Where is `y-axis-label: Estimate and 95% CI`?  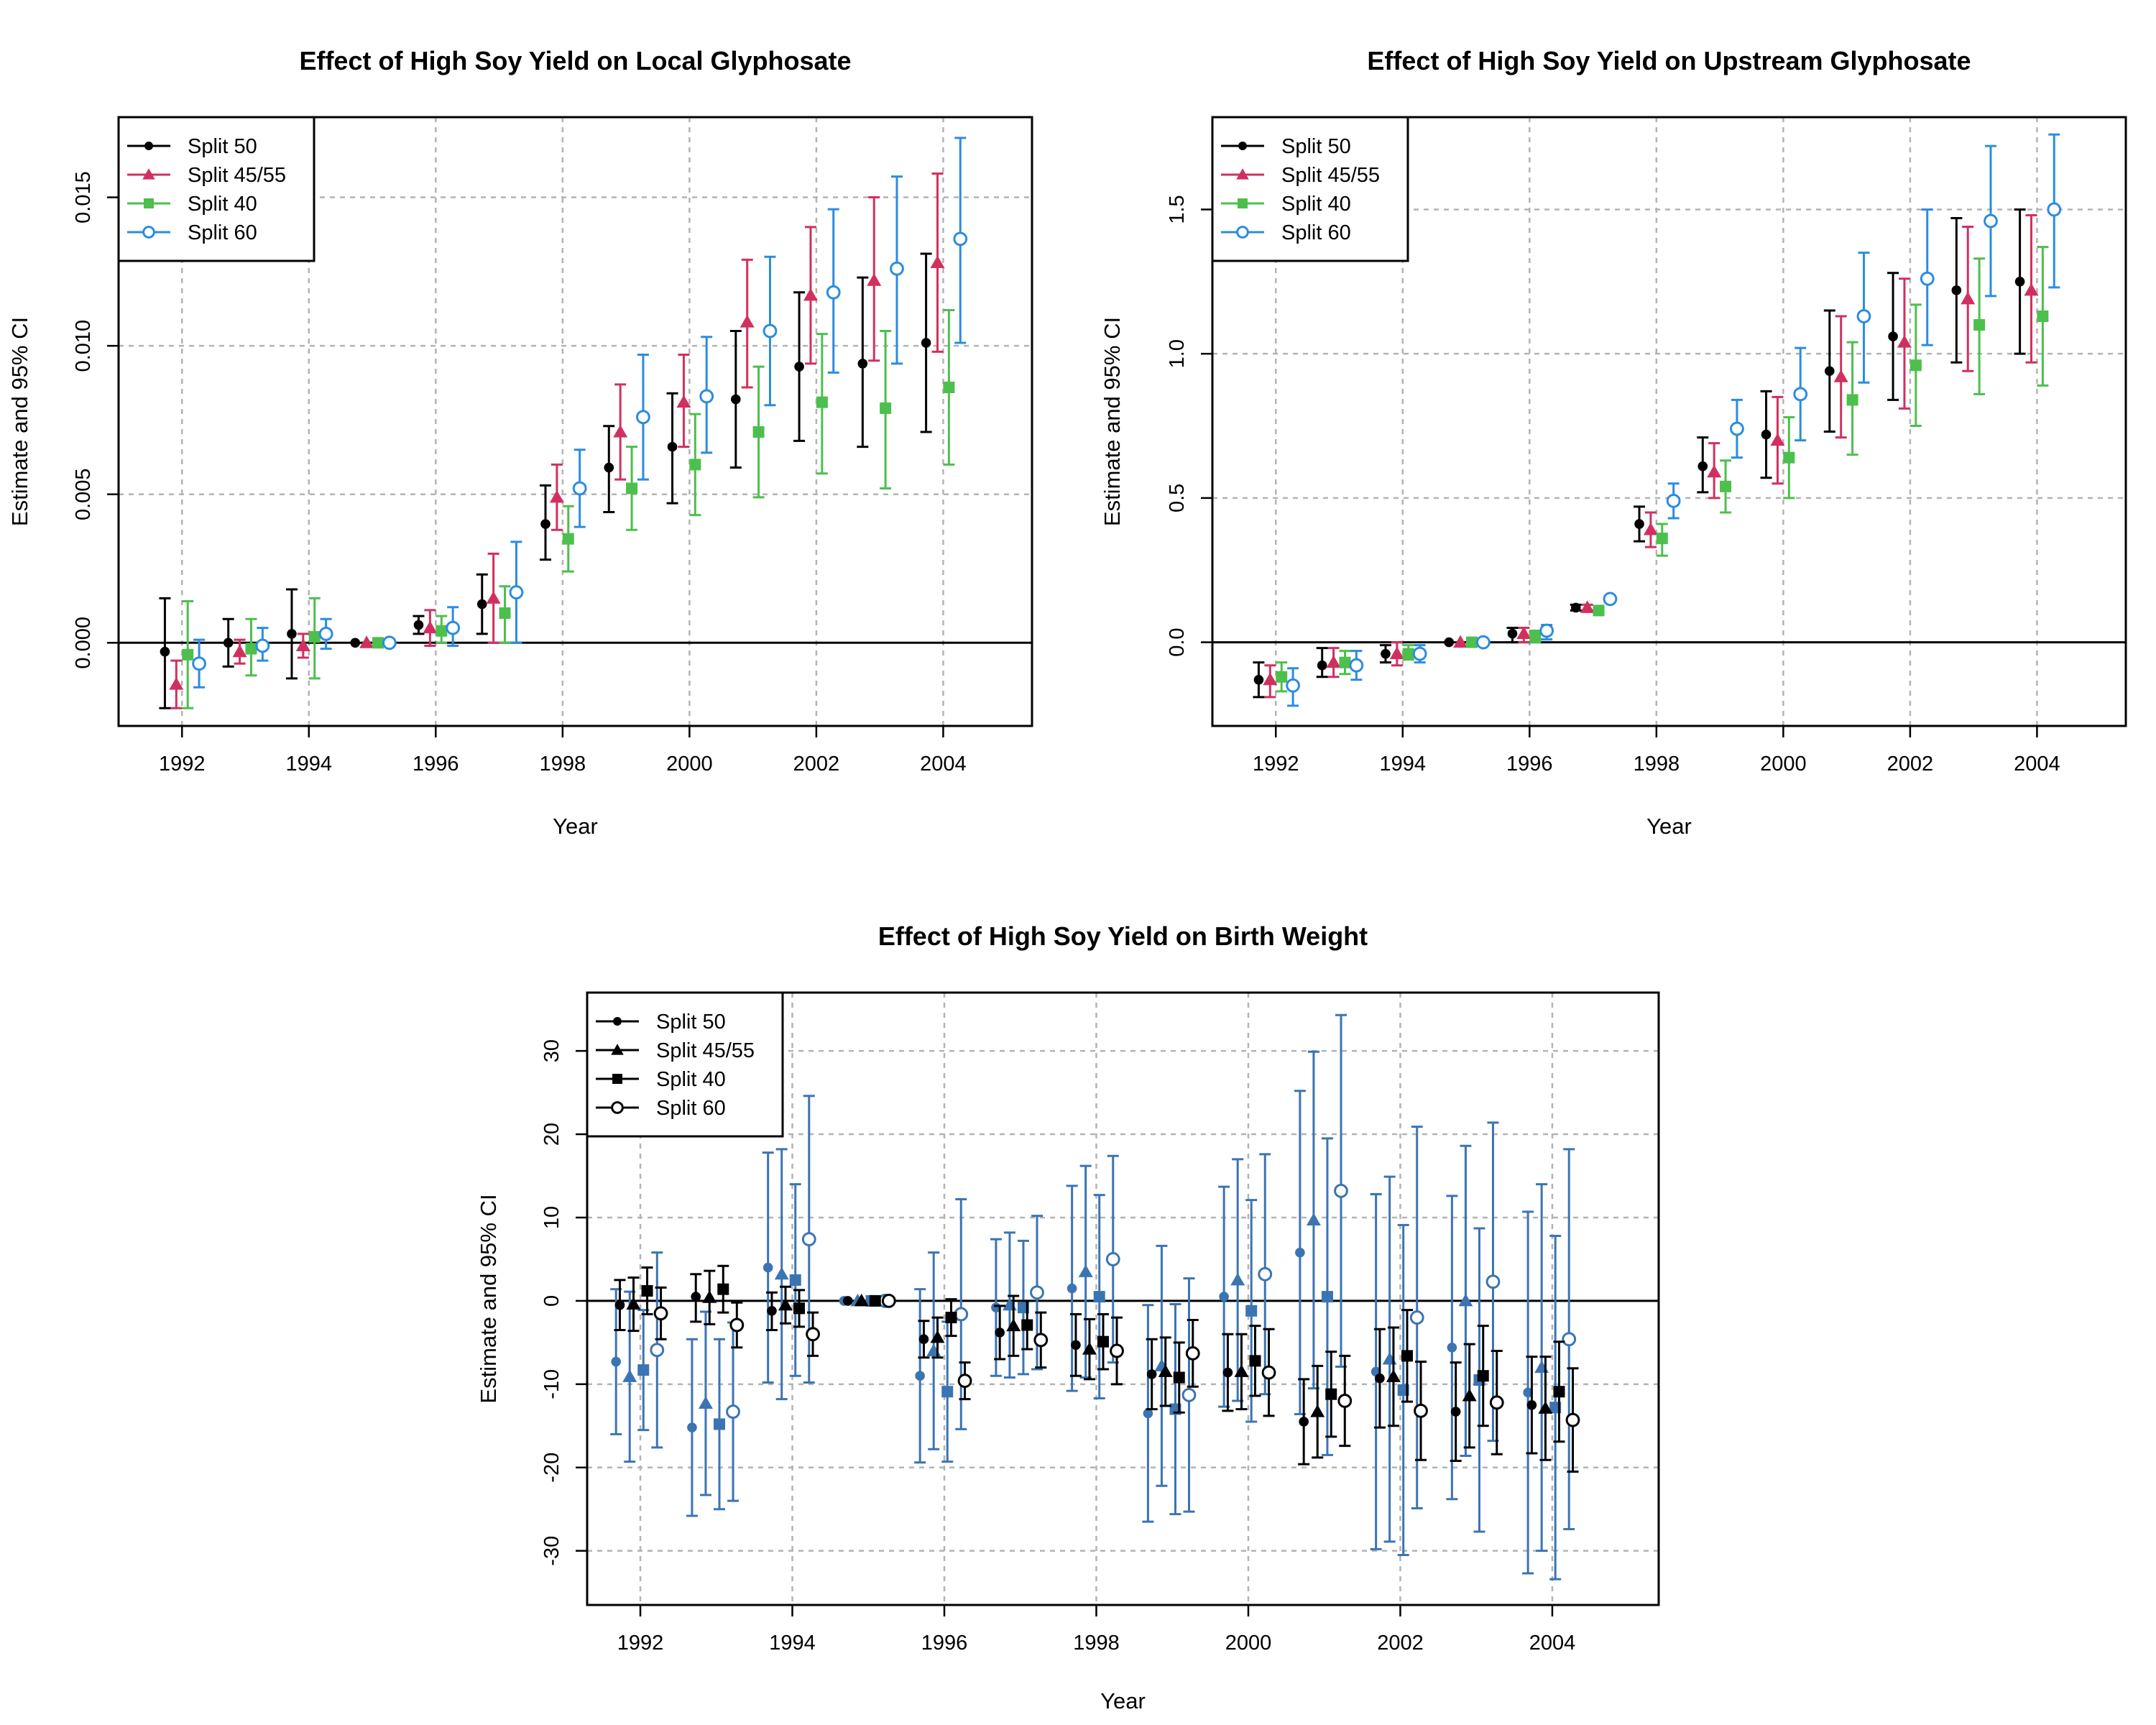
y-axis-label: Estimate and 95% CI is located at coordinates (489, 1298).